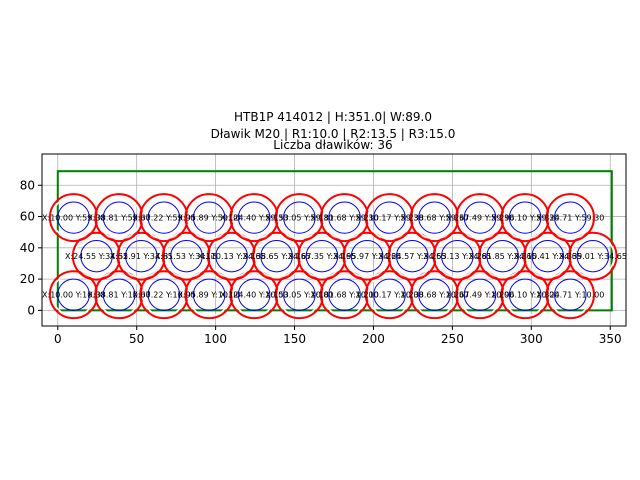  Describe the element at coordinates (136, 339) in the screenshot. I see `x-tick-label: 50` at that location.